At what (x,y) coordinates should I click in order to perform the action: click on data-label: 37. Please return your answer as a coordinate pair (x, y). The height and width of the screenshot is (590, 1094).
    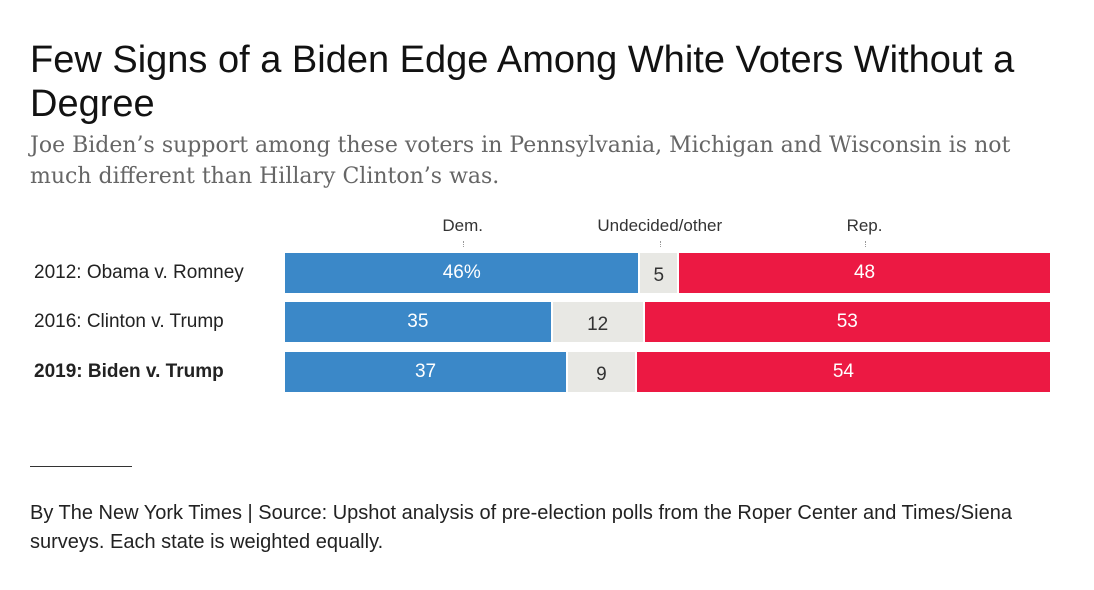
    Looking at the image, I should click on (425, 371).